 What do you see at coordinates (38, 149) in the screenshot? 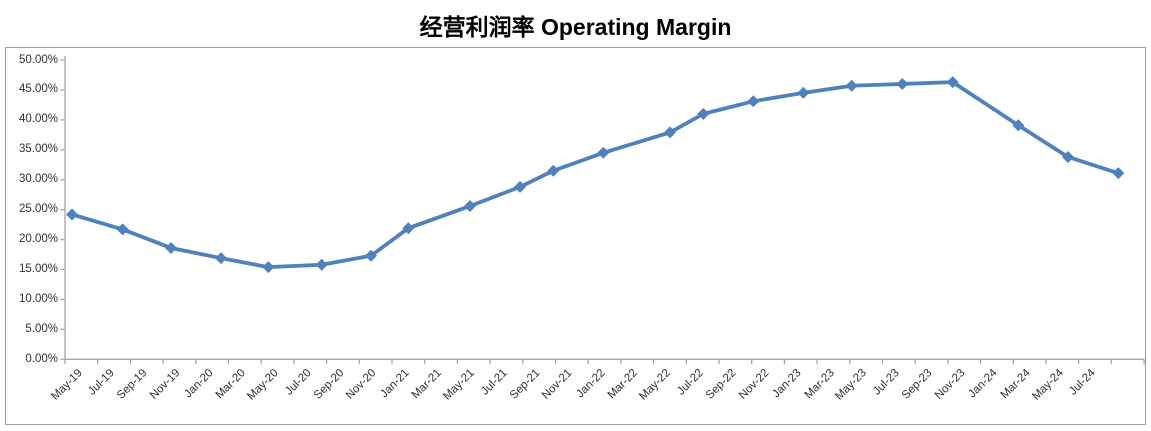
I see `y-axis-tick-label: 35.00%` at bounding box center [38, 149].